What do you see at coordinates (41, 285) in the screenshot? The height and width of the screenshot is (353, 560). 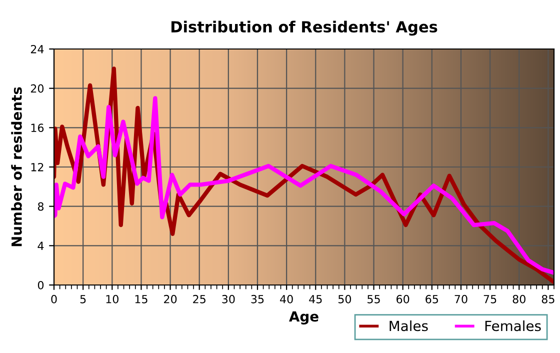 I see `y-tick-label: 0` at bounding box center [41, 285].